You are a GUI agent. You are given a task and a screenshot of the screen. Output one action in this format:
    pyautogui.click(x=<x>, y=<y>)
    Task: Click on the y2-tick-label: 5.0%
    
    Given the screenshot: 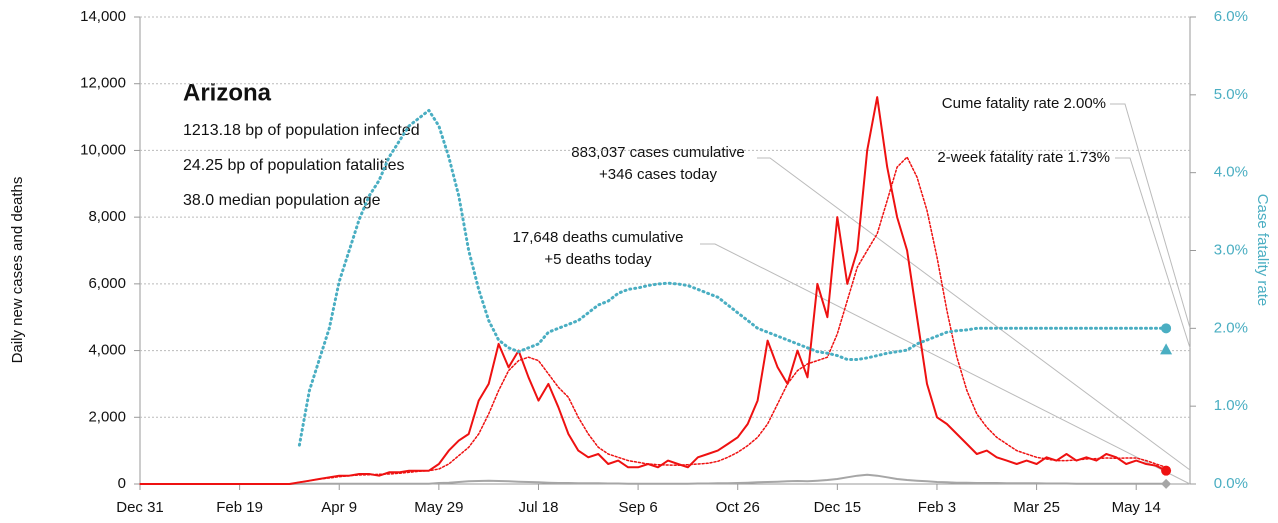 What is the action you would take?
    pyautogui.click(x=1231, y=94)
    